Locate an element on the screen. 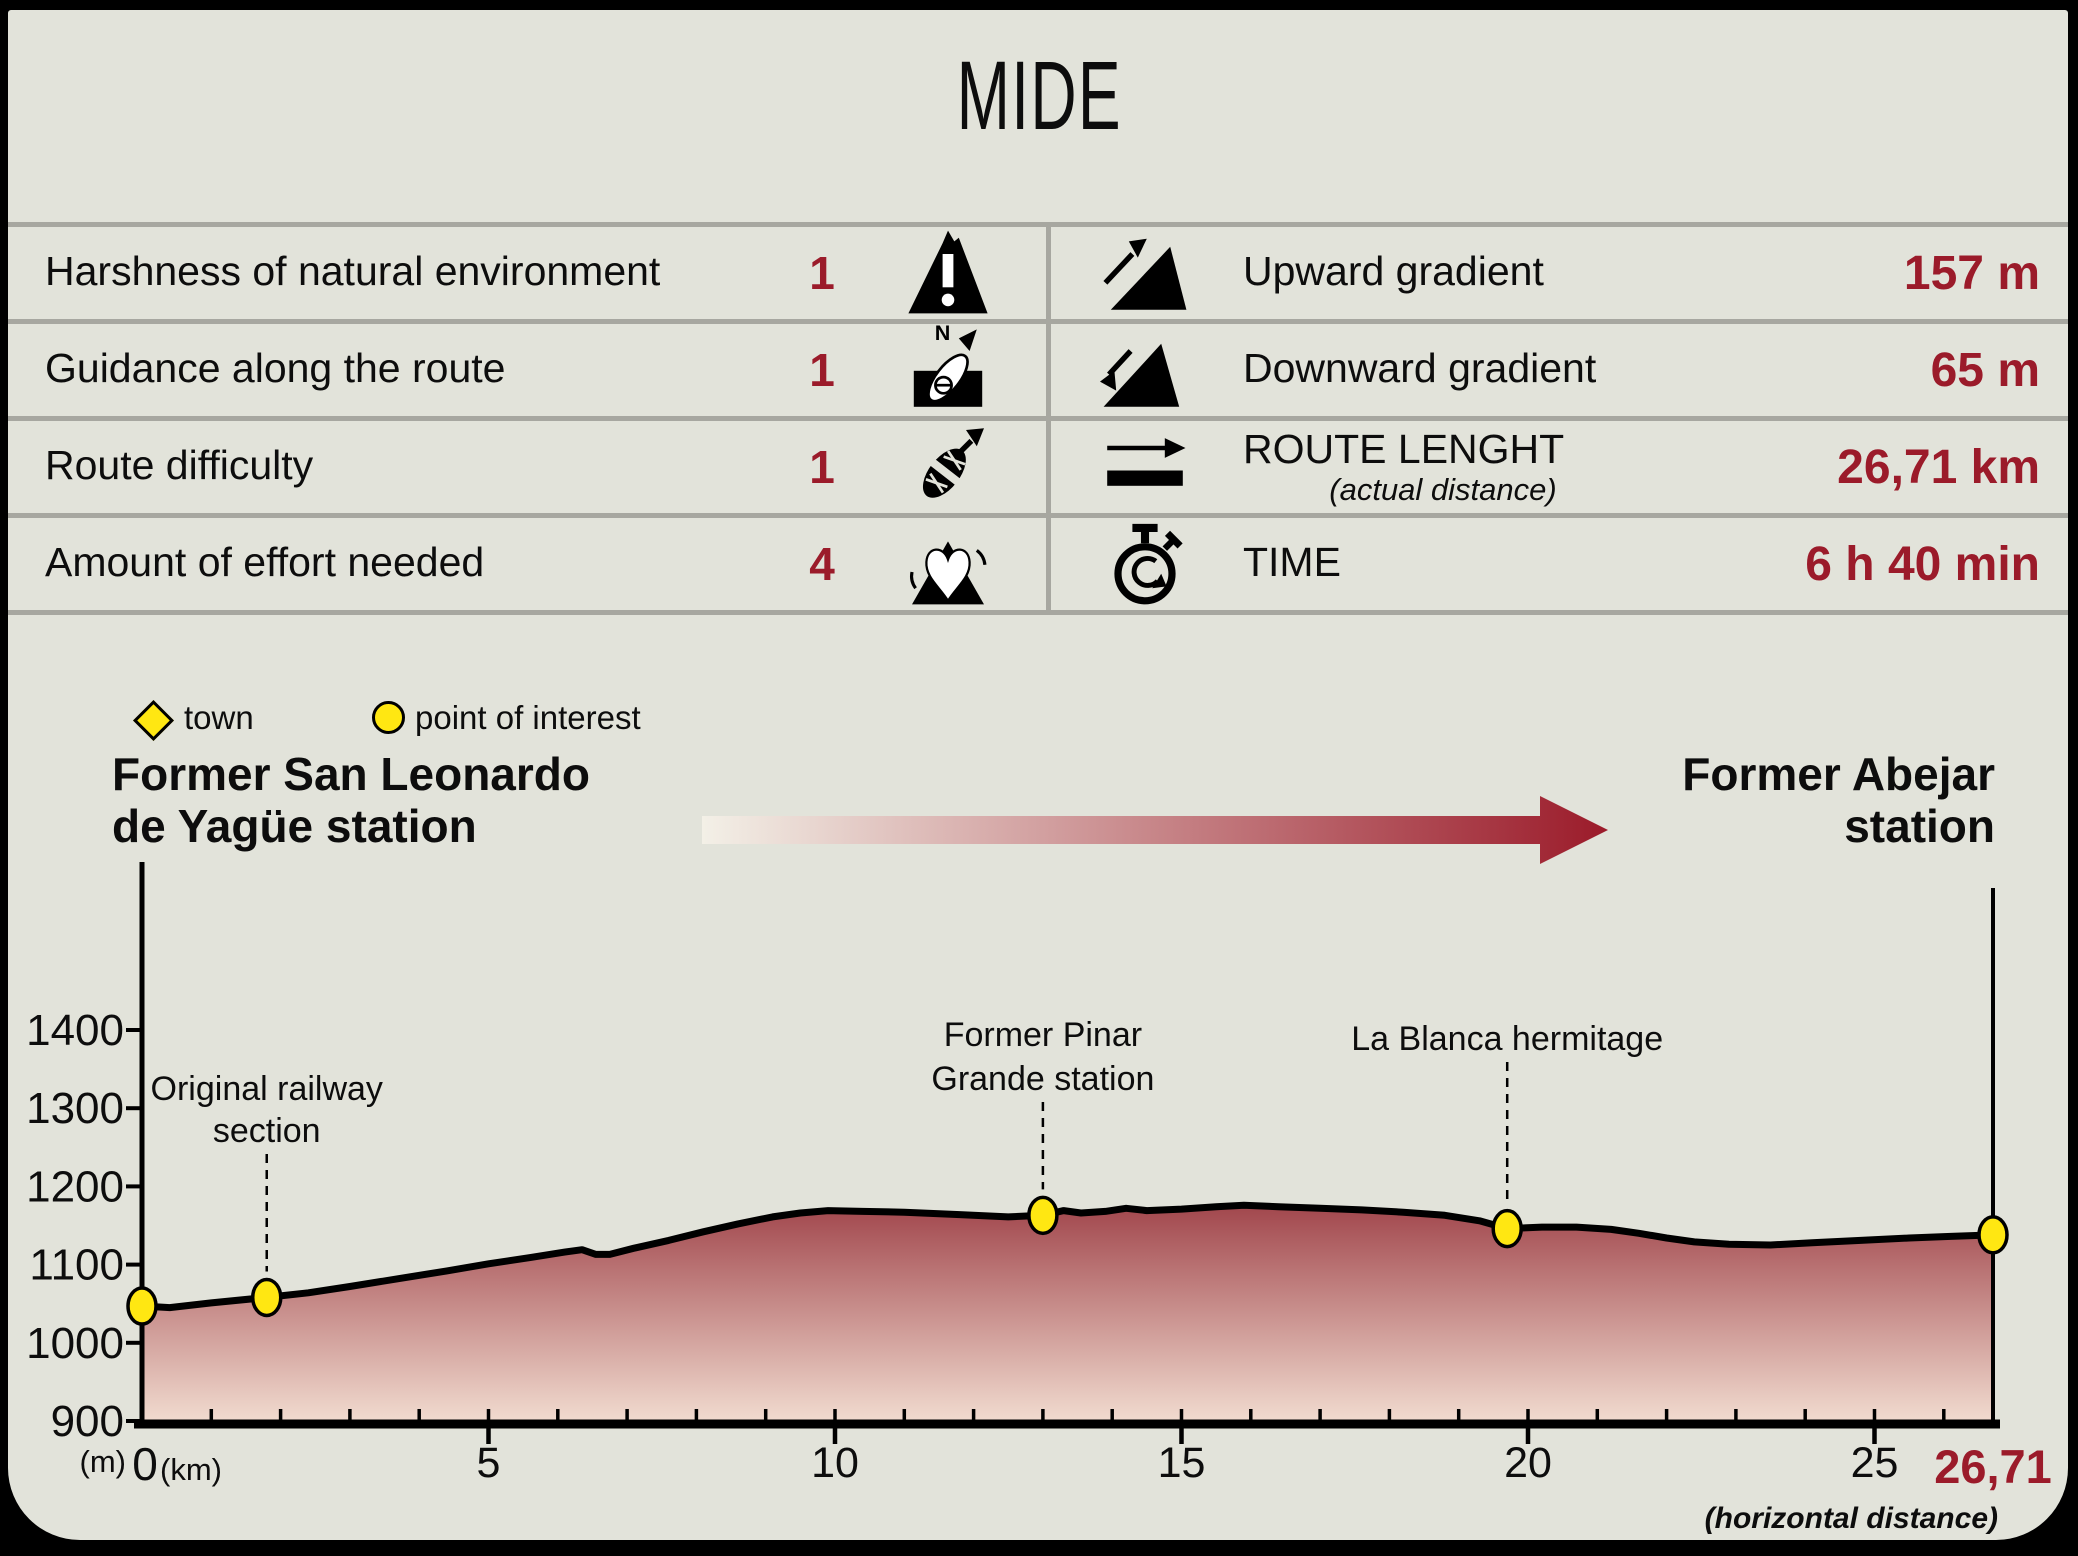  end-station-line1: Former Abejar is located at coordinates (1838, 774).